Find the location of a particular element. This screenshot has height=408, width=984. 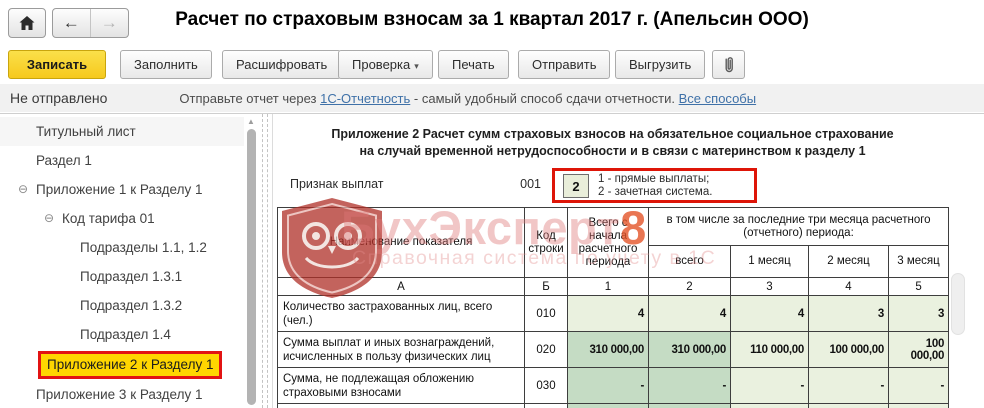

sidebar-item-label: Приложение 1 к Разделу 1 is located at coordinates (119, 189).